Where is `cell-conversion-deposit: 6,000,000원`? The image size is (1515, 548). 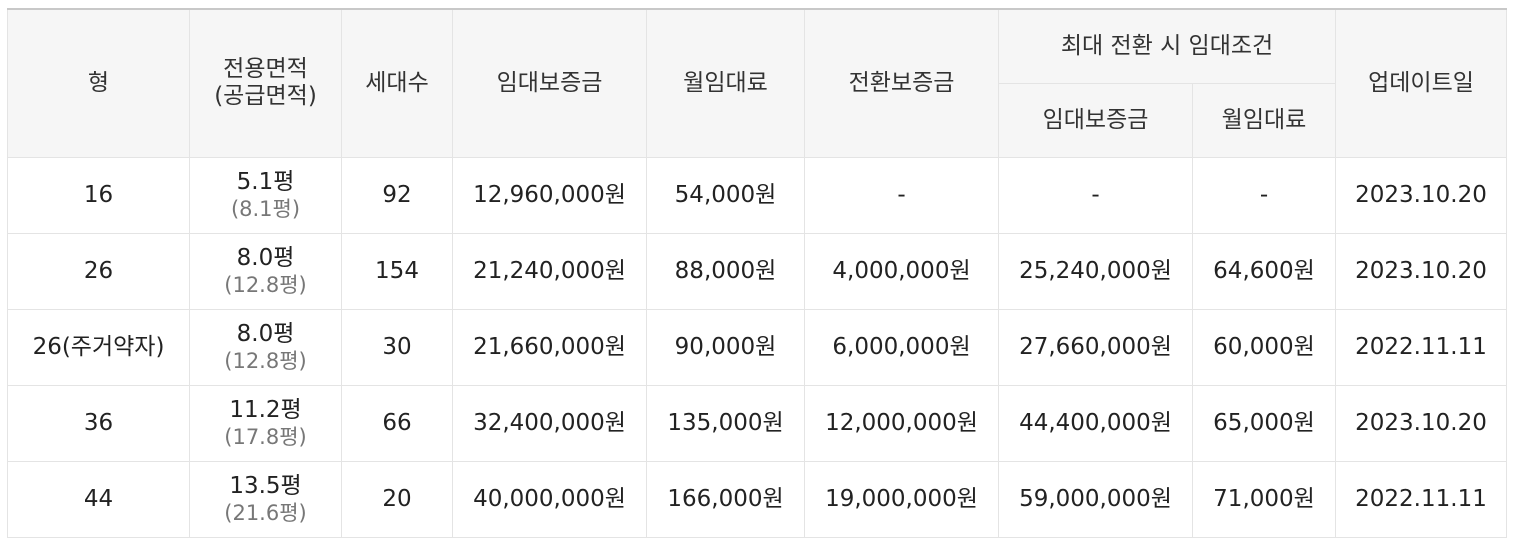
cell-conversion-deposit: 6,000,000원 is located at coordinates (901, 347).